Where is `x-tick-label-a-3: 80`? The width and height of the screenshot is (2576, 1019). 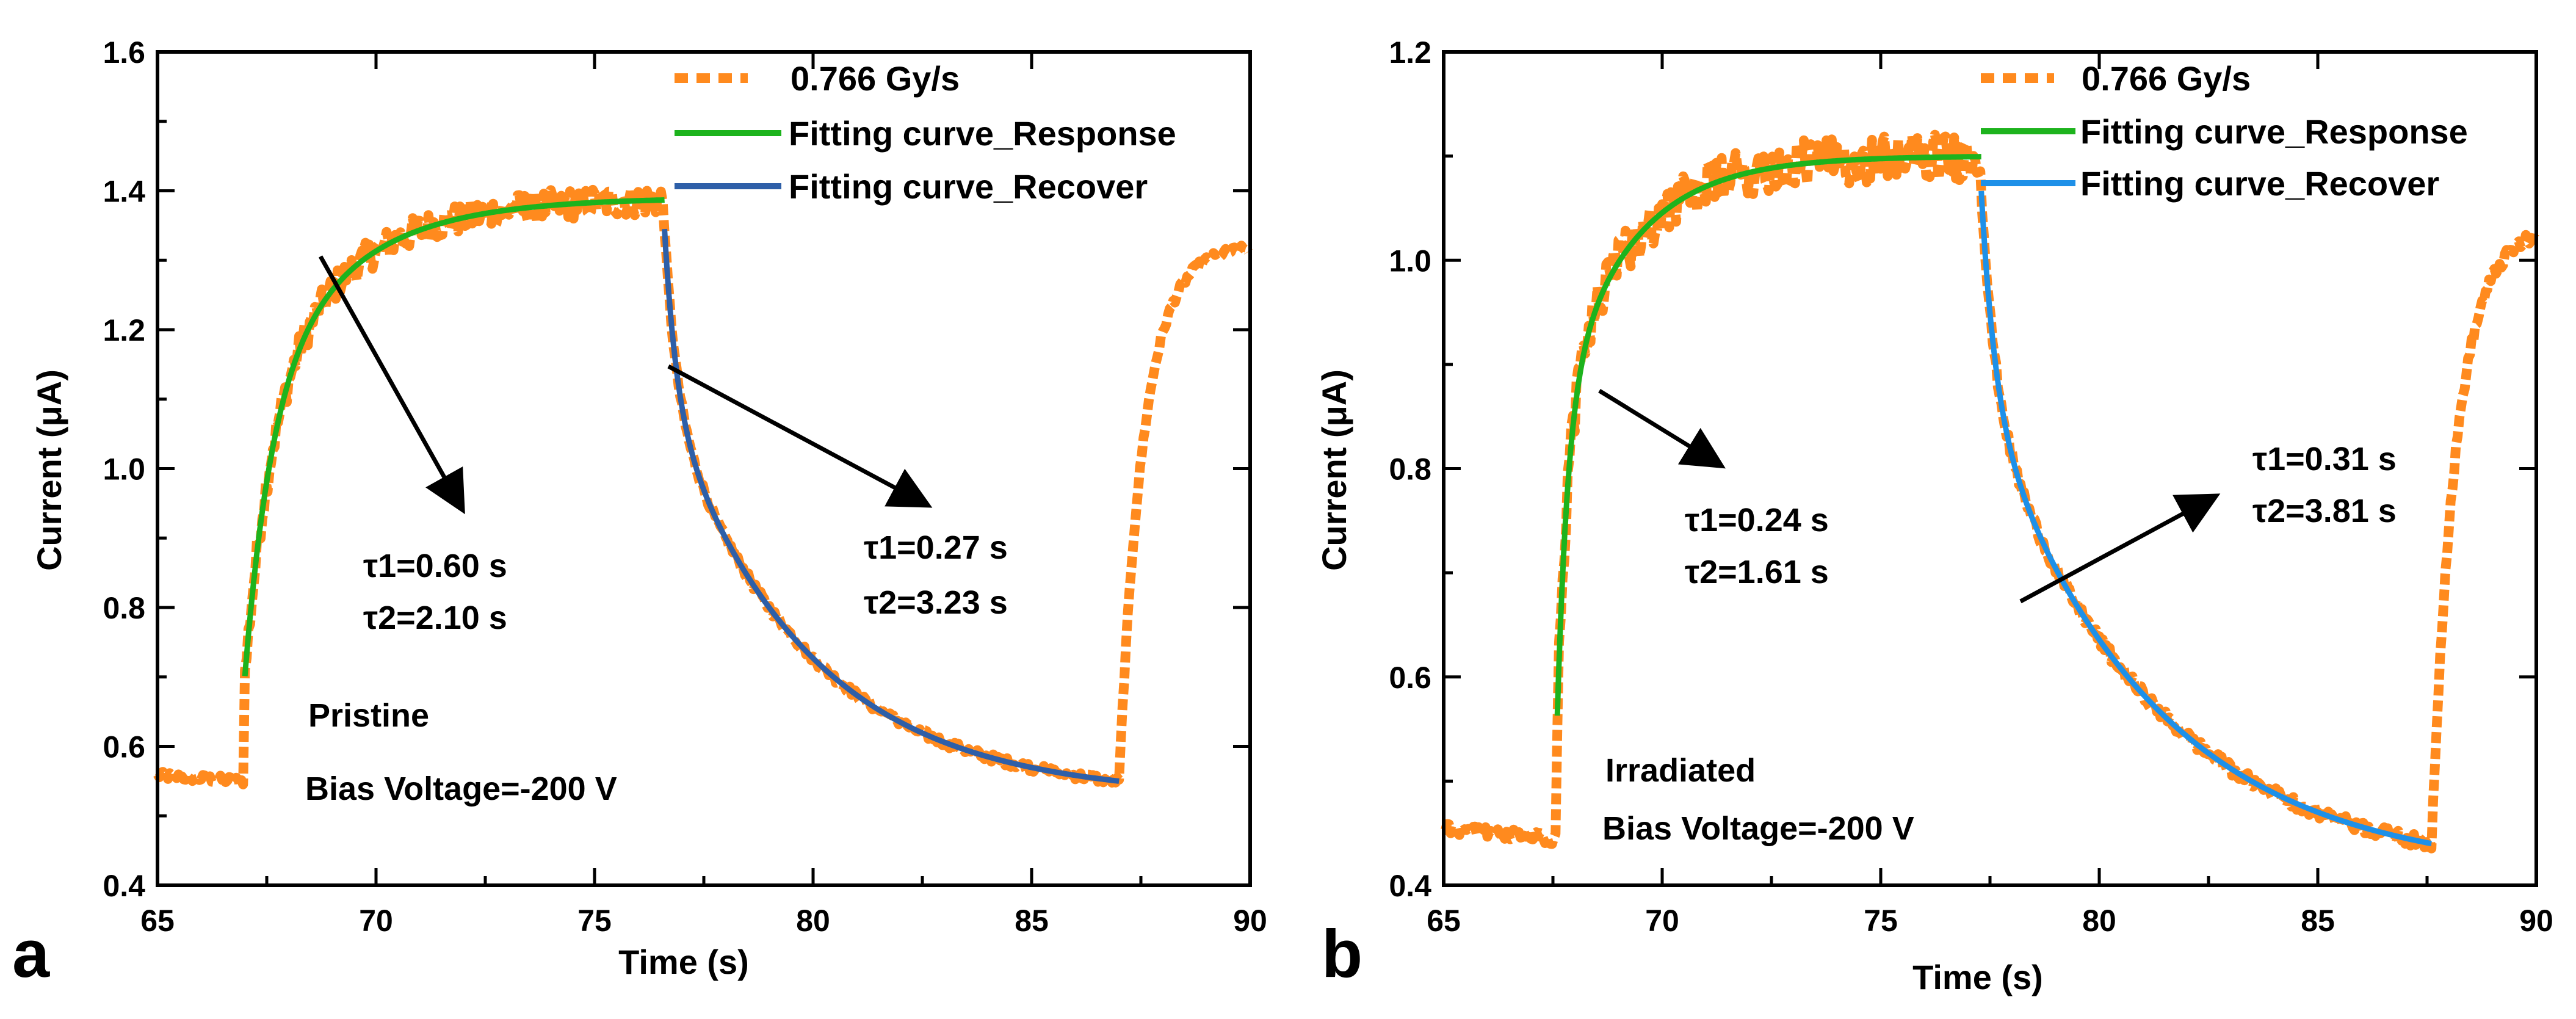 x-tick-label-a-3: 80 is located at coordinates (813, 921).